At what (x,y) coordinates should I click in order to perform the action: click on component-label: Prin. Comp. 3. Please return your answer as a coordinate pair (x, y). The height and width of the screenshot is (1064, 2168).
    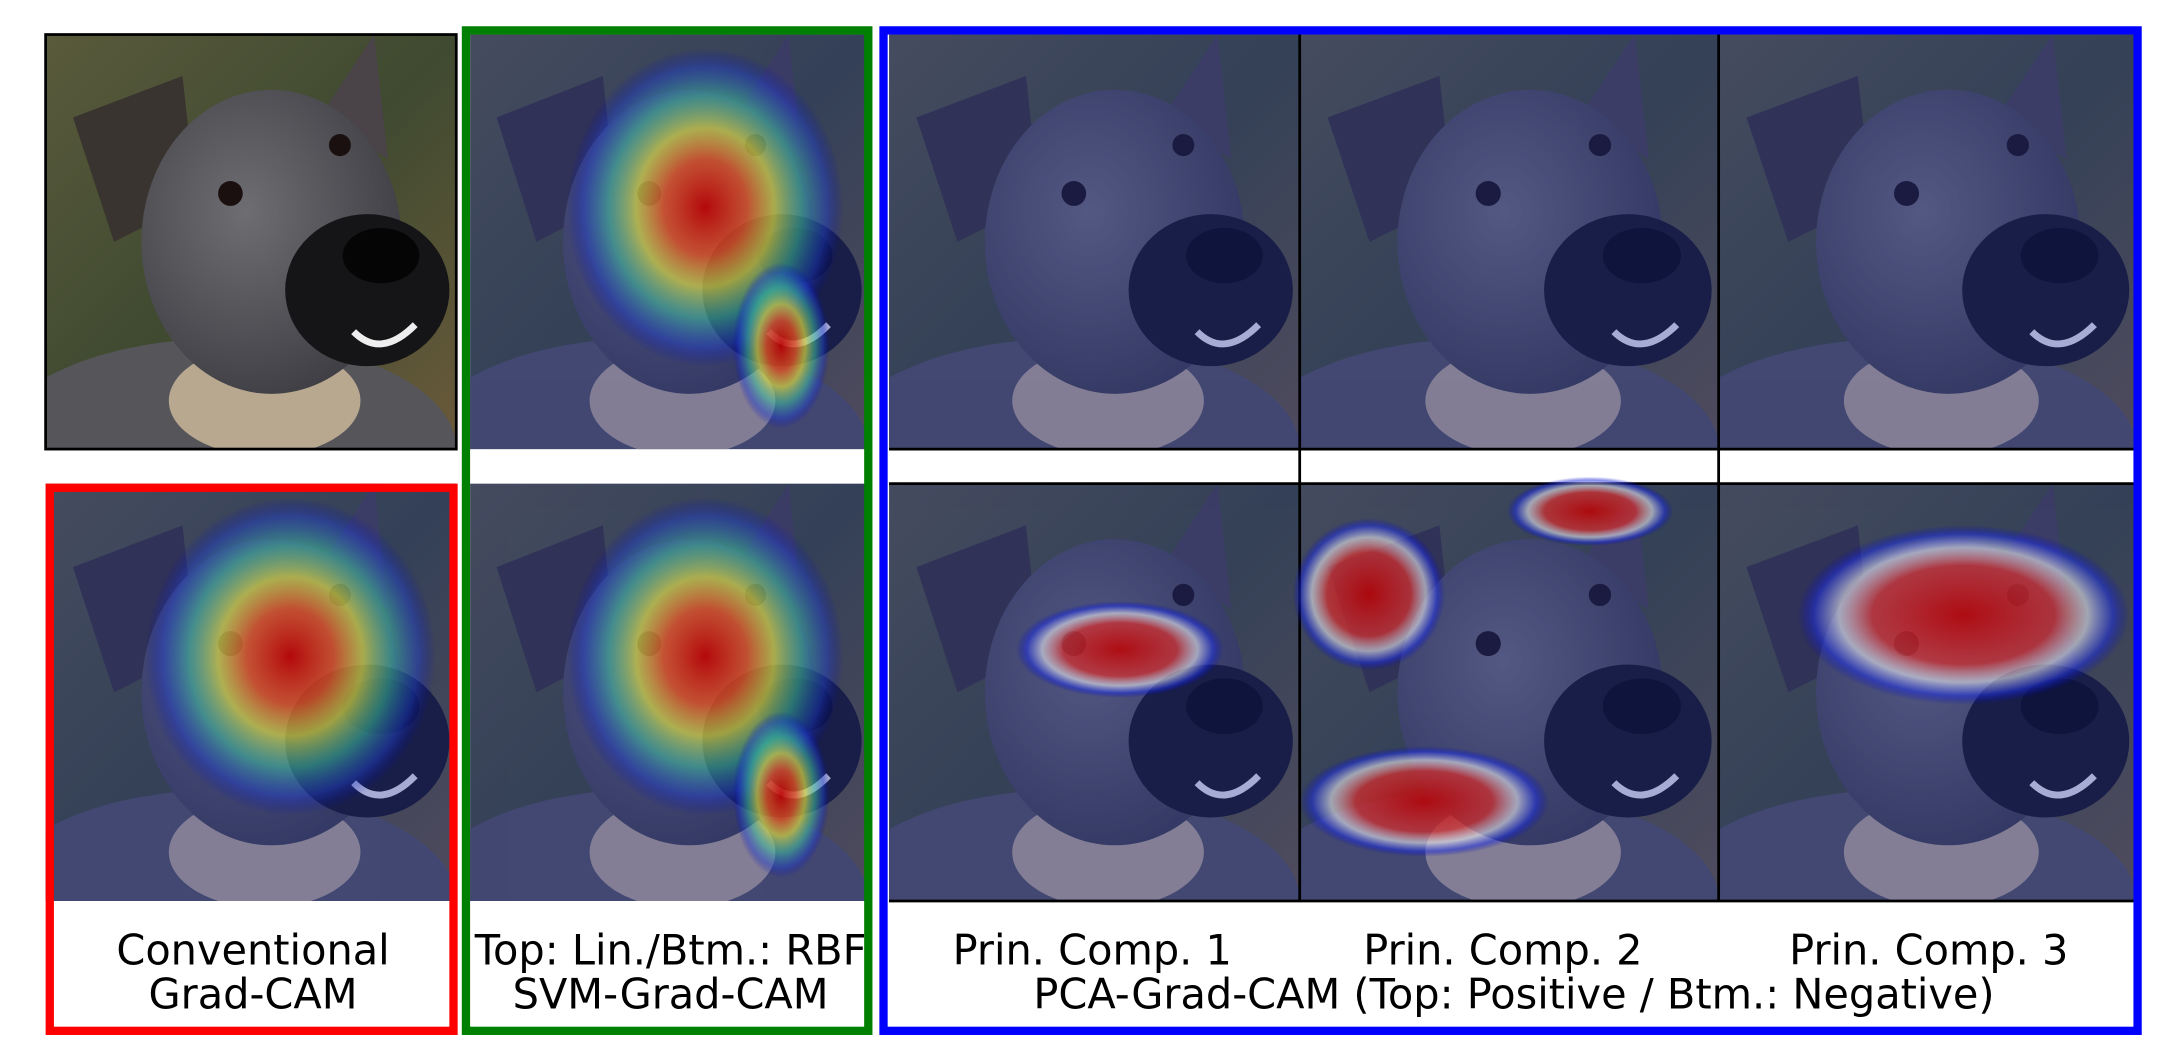
    Looking at the image, I should click on (1928, 950).